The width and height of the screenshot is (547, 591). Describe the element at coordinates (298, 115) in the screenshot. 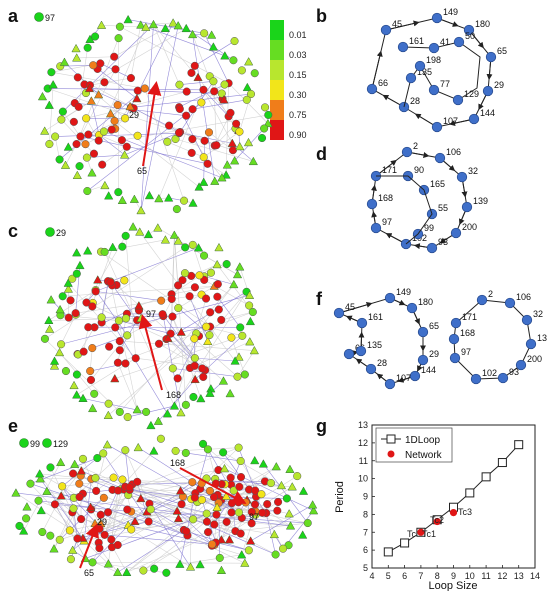

I see `colorbar-tick: 0.75` at that location.